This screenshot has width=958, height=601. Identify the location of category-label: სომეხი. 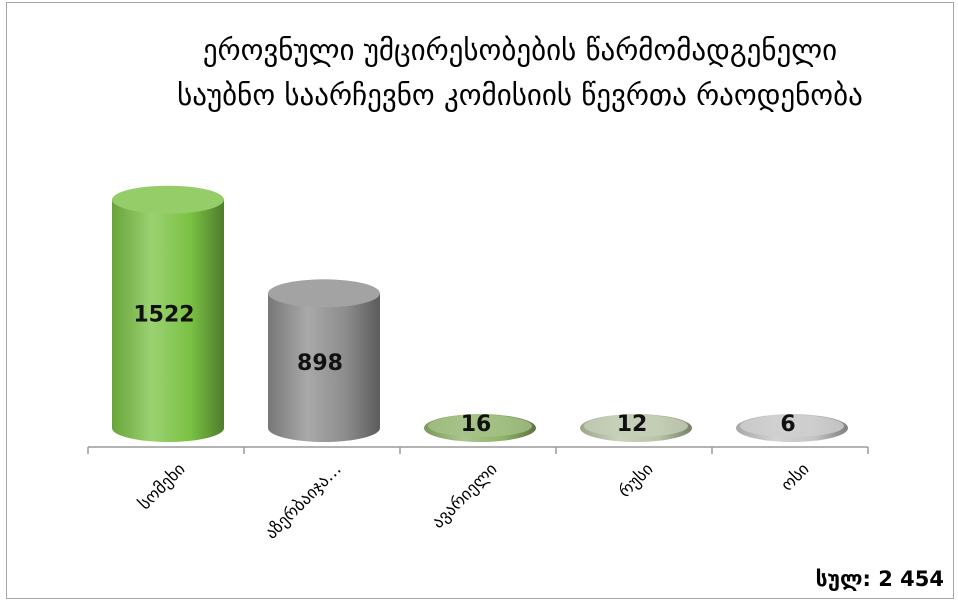
(162, 486).